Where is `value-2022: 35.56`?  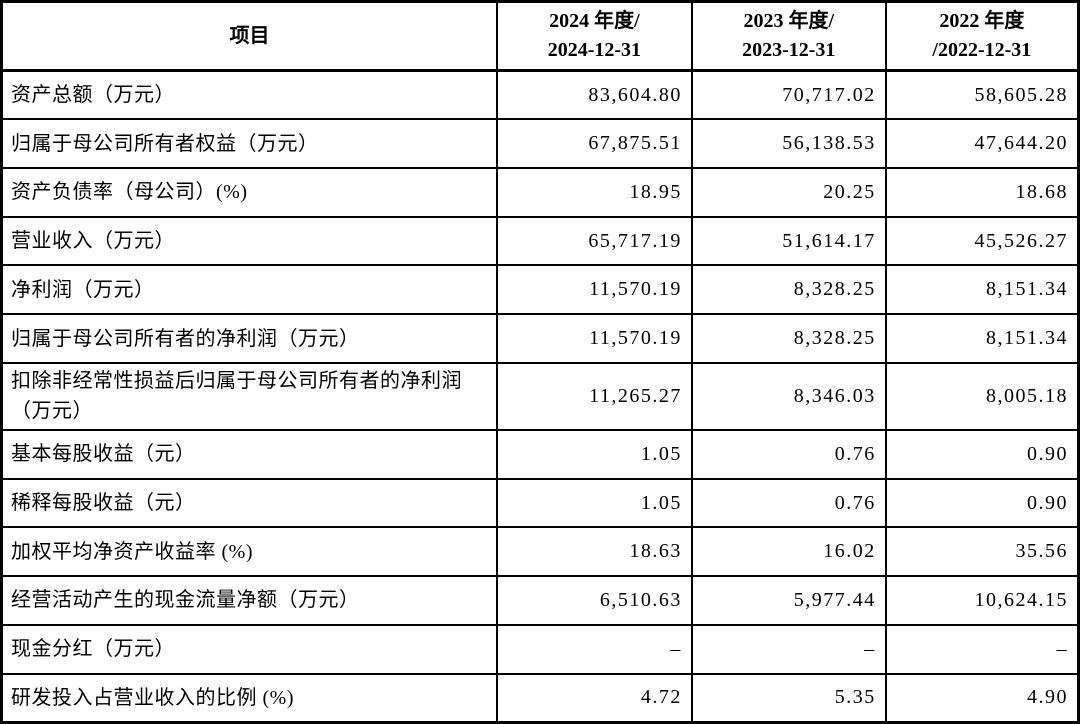
value-2022: 35.56 is located at coordinates (982, 552).